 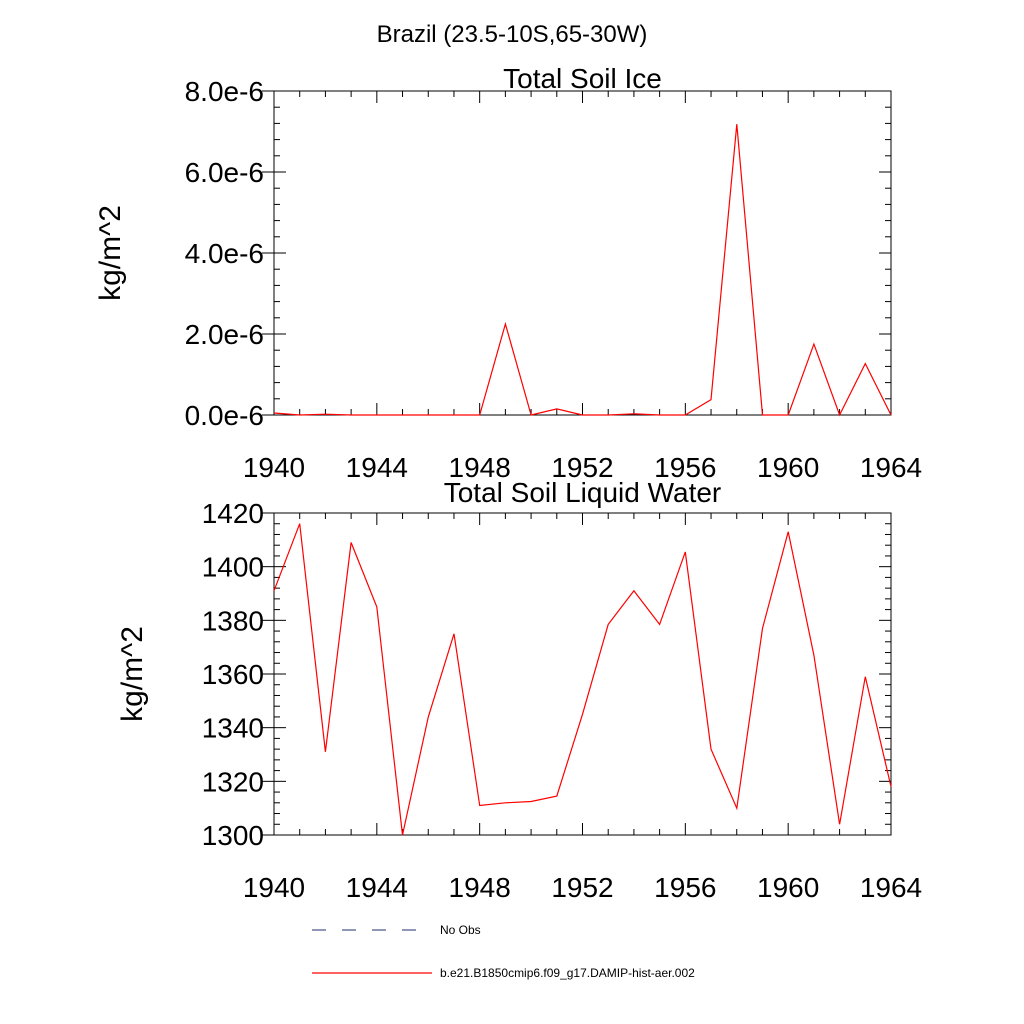 I want to click on y-tick-label: 1300, so click(x=233, y=835).